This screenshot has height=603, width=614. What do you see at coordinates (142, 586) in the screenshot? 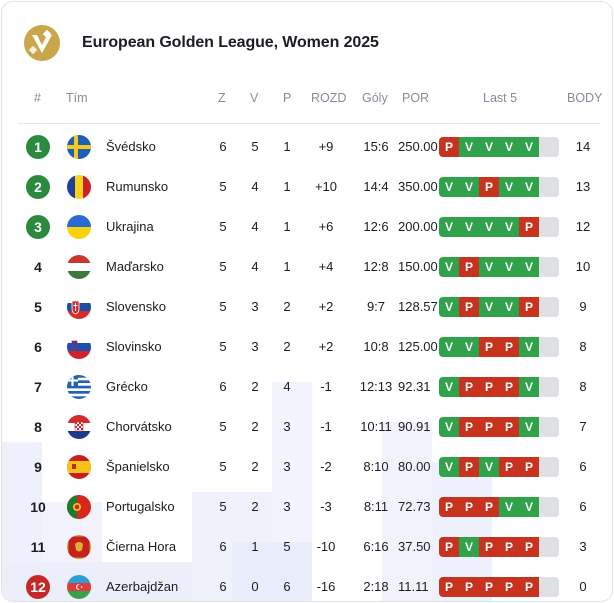
I see `team-name: Azerbajdžan` at bounding box center [142, 586].